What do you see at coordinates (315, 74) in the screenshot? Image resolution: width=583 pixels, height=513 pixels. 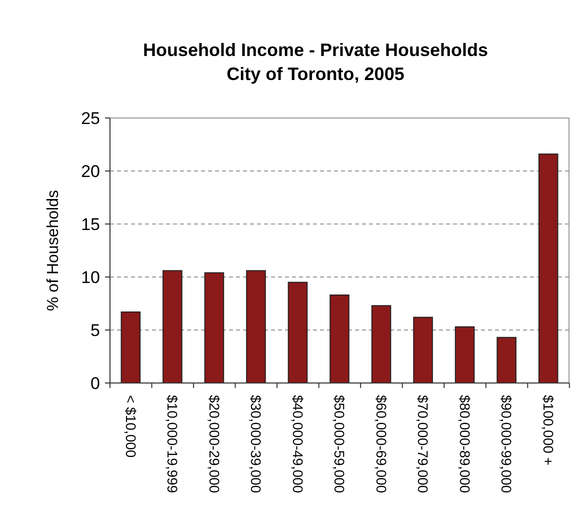 I see `chart-subtitle: City of Toronto, 2005` at bounding box center [315, 74].